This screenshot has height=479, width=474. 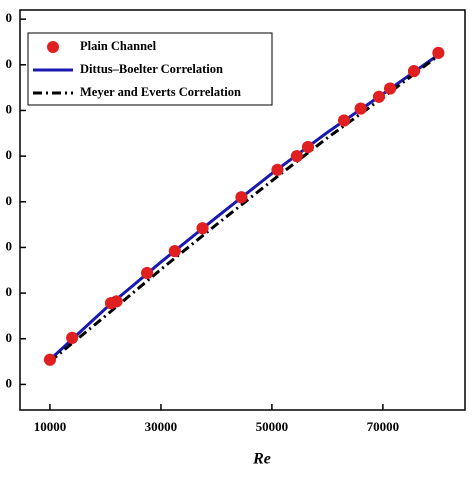 I want to click on legend-label: Plain Channel, so click(x=118, y=46).